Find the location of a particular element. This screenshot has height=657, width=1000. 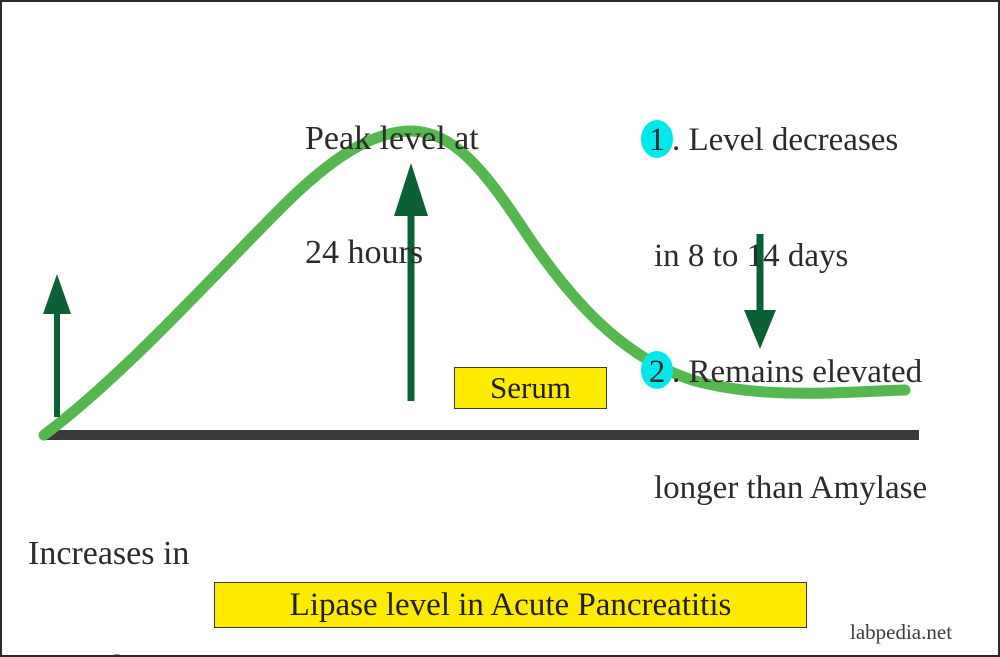

increase-arrow-up is located at coordinates (57, 345).